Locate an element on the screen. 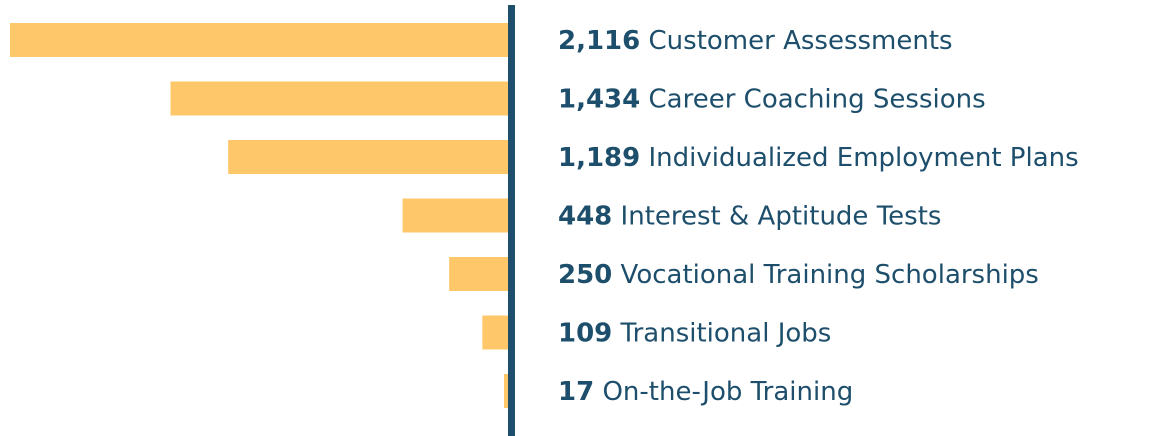  value-label: 2,116 is located at coordinates (599, 41).